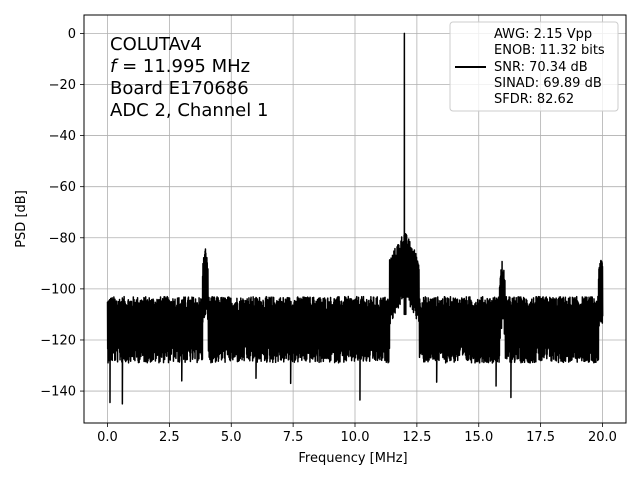 This screenshot has width=640, height=480. What do you see at coordinates (156, 44) in the screenshot?
I see `annotation-line-1: COLUTAv4` at bounding box center [156, 44].